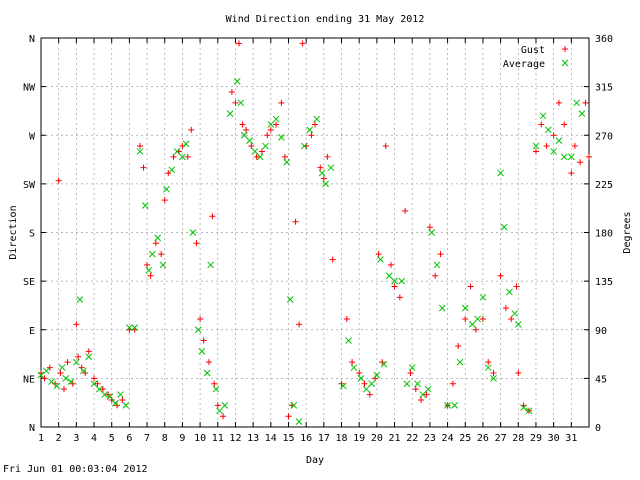  I want to click on legend-label-average: Average, so click(524, 64).